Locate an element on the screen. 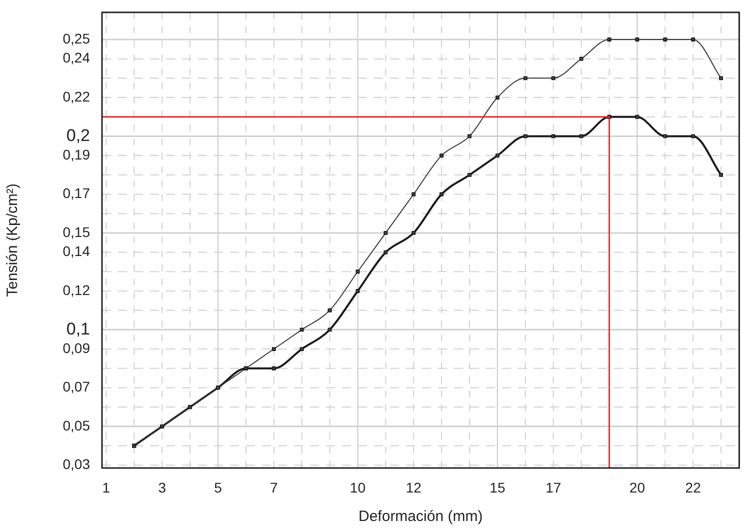  x-tick-label: 3 is located at coordinates (162, 487).